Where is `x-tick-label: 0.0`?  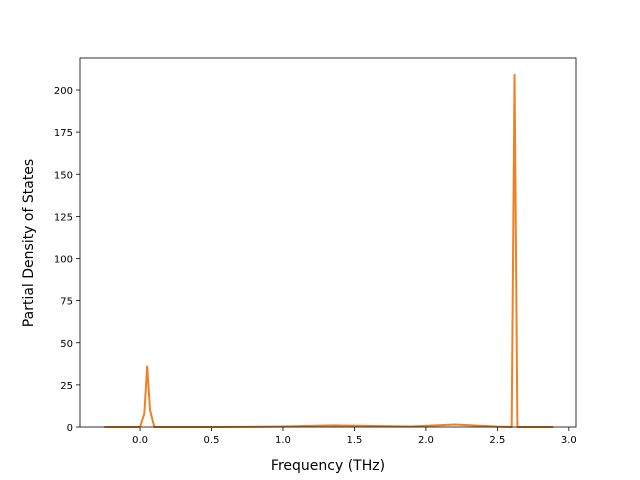
x-tick-label: 0.0 is located at coordinates (140, 440).